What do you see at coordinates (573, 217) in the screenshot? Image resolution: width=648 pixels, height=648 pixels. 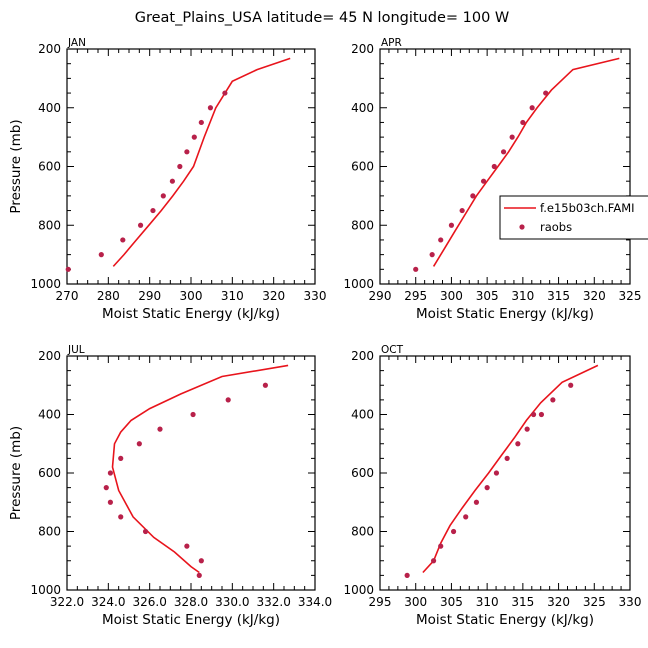 I see `legend-box` at bounding box center [573, 217].